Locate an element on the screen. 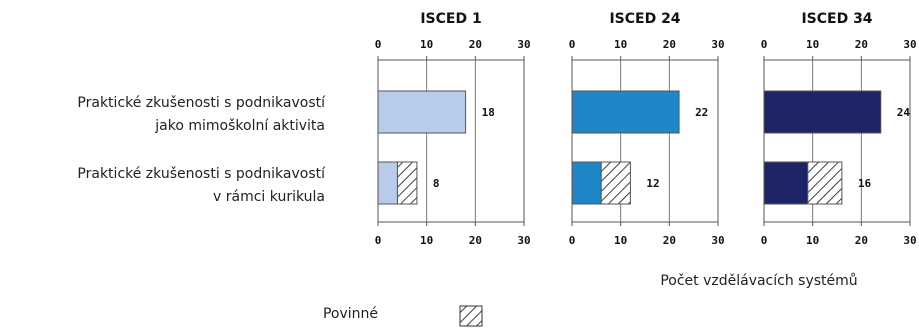 Image resolution: width=919 pixels, height=329 pixels. value-label: 8 is located at coordinates (436, 183).